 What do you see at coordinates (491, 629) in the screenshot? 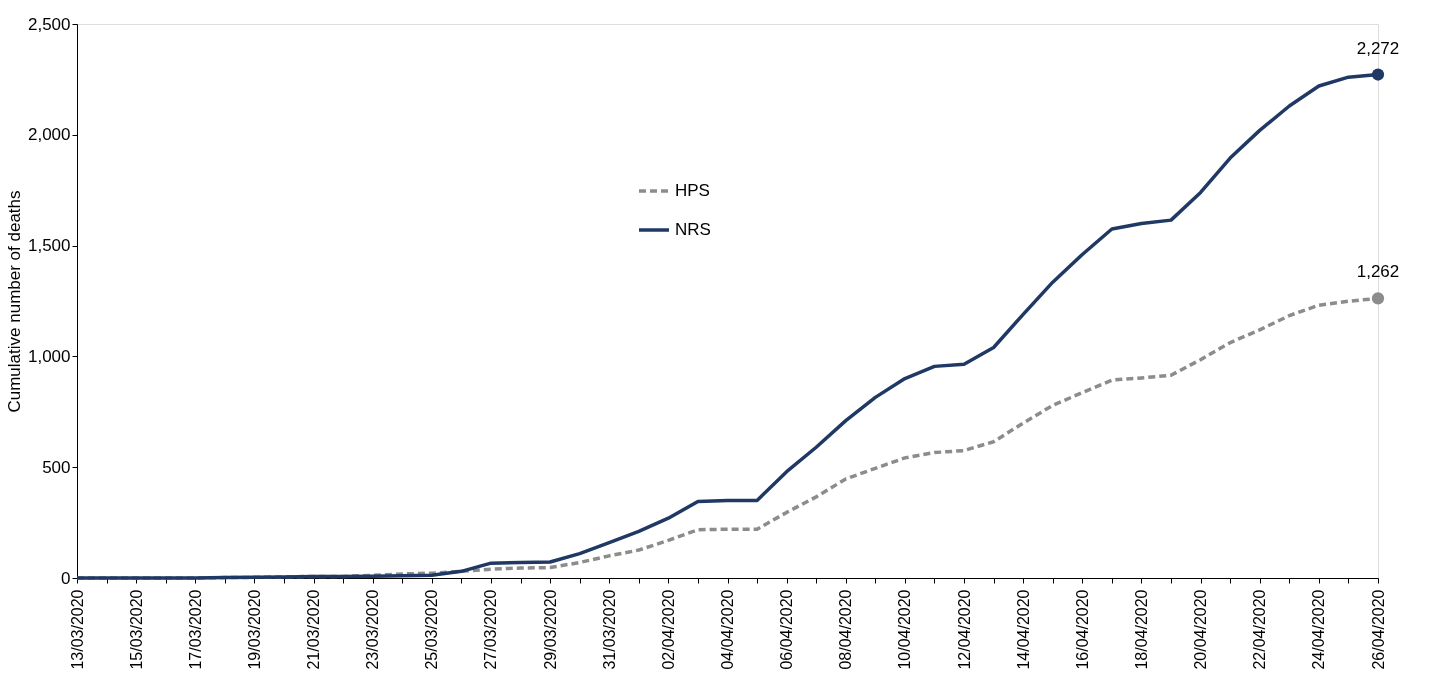
I see `x-tick-label: 27/03/2020` at bounding box center [491, 629].